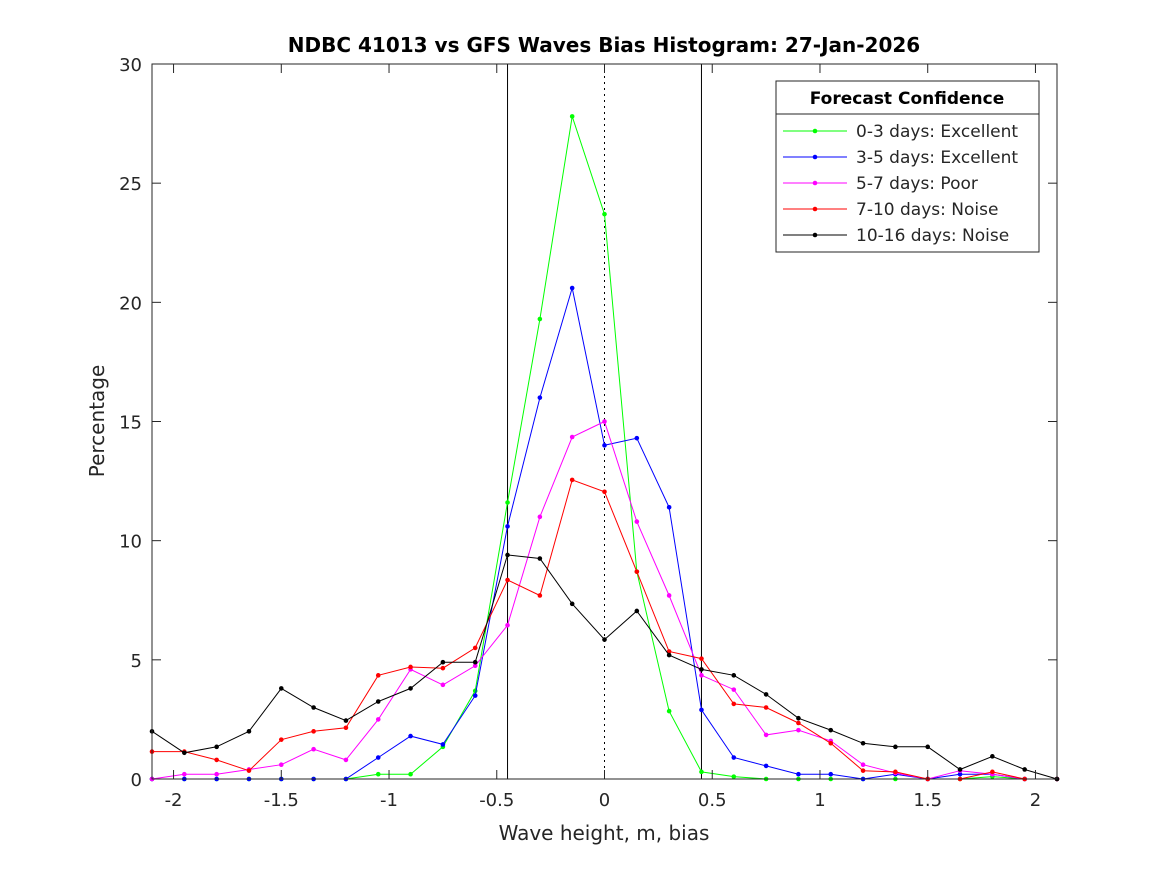  I want to click on y-tick-label: 10, so click(130, 542).